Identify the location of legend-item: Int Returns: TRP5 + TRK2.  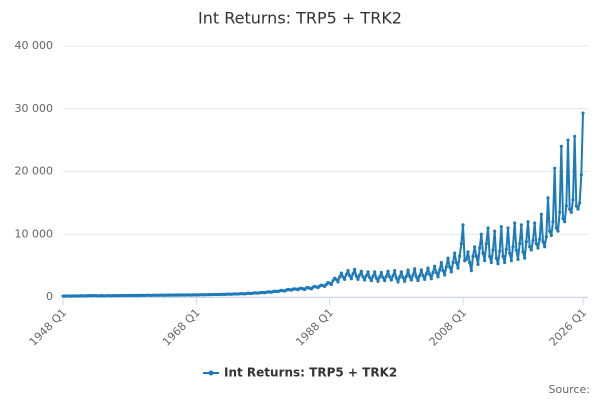
(300, 373).